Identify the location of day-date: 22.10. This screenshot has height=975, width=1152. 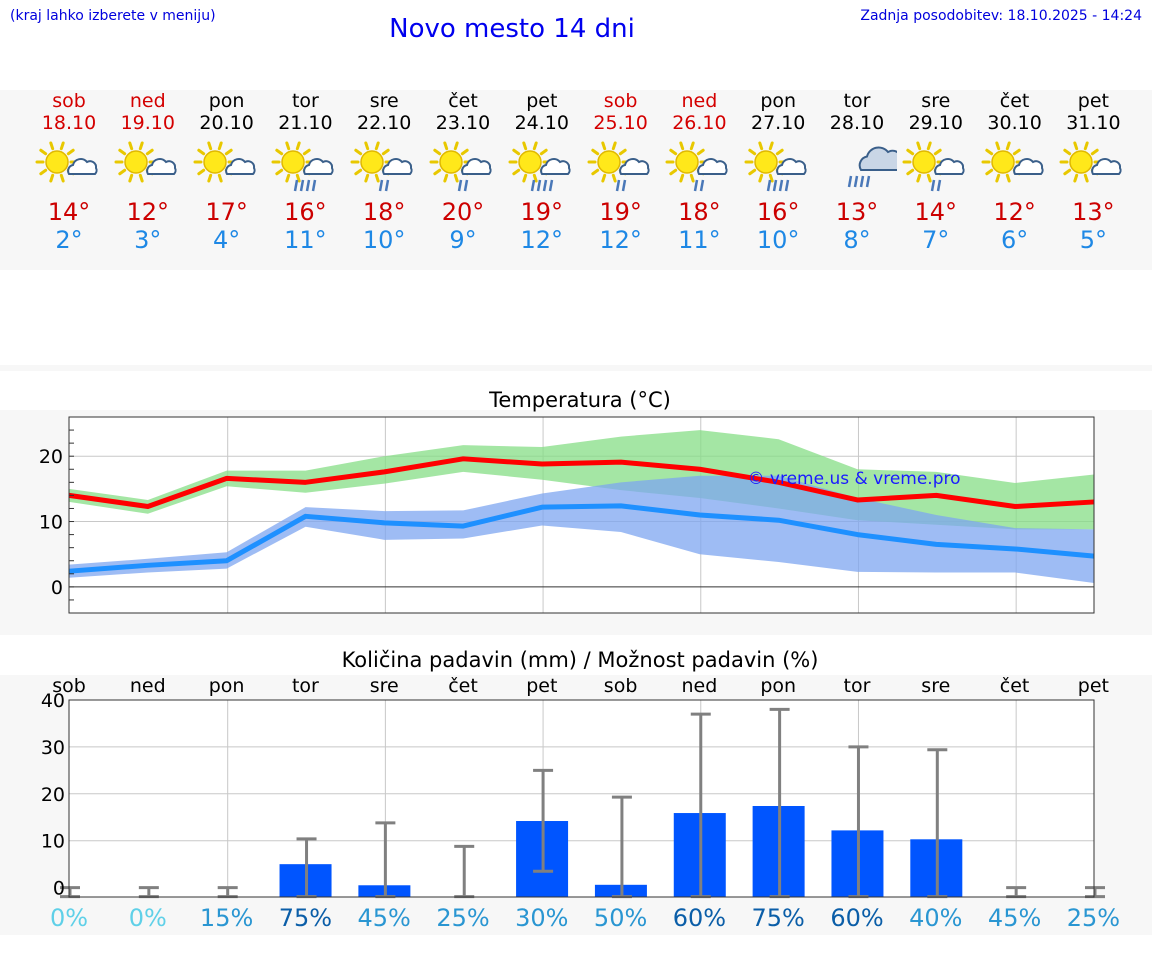
(384, 123).